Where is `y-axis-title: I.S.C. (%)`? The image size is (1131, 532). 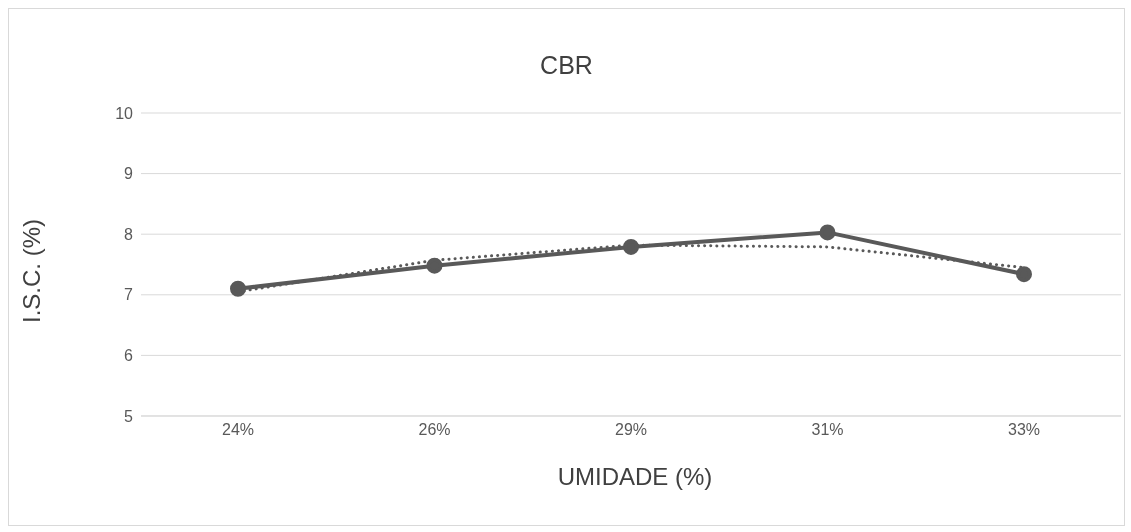
y-axis-title: I.S.C. (%) is located at coordinates (32, 270).